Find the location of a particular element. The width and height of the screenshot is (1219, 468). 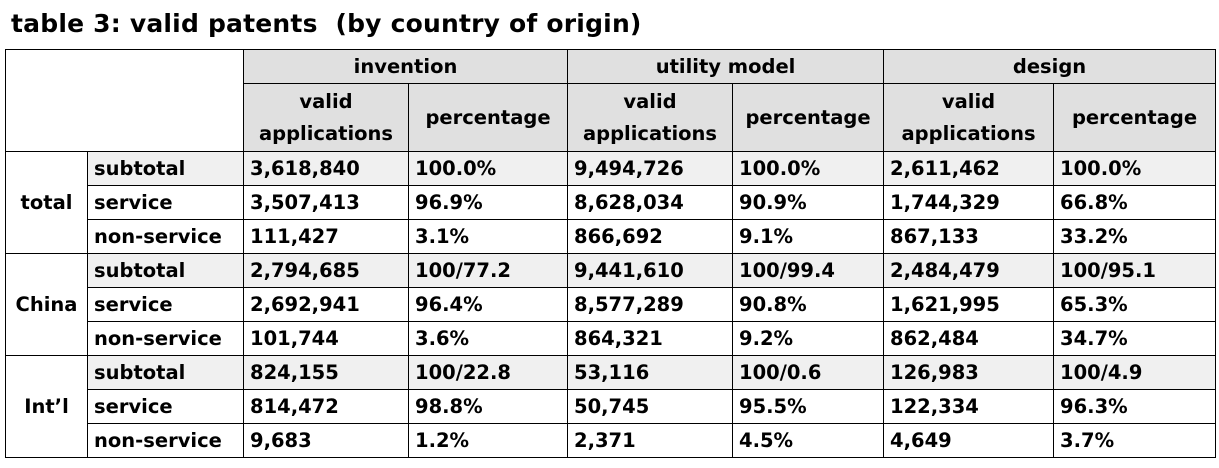

percentage-cell: 98.8% is located at coordinates (488, 406).